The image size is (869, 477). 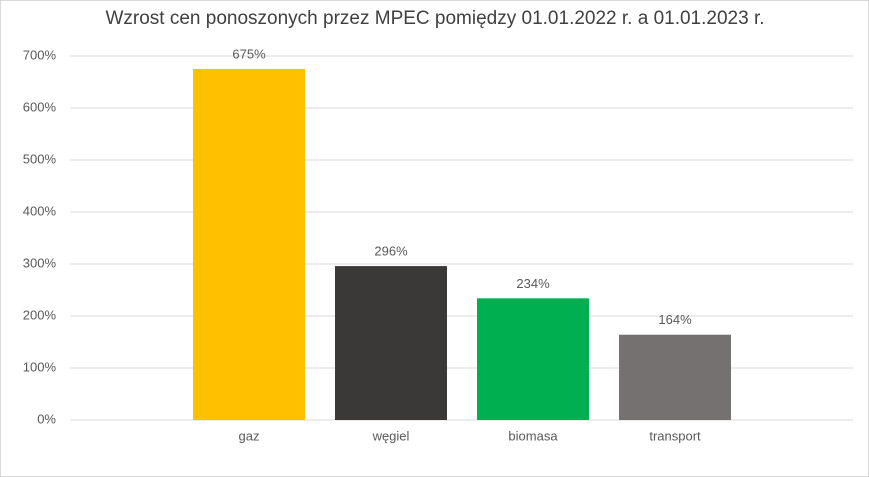 What do you see at coordinates (46, 418) in the screenshot?
I see `y-tick-label: 0%` at bounding box center [46, 418].